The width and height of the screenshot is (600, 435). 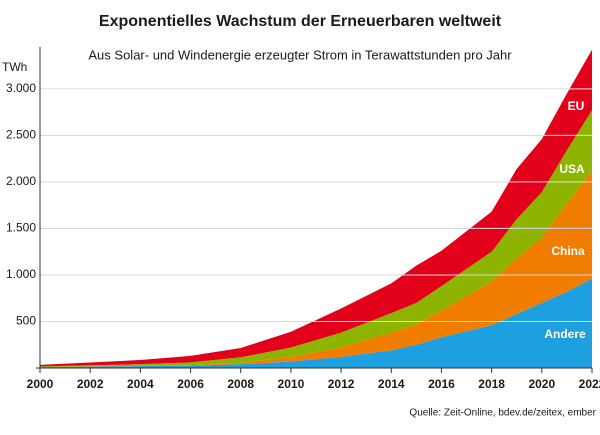 I want to click on x-tick-label: 2000, so click(x=40, y=384).